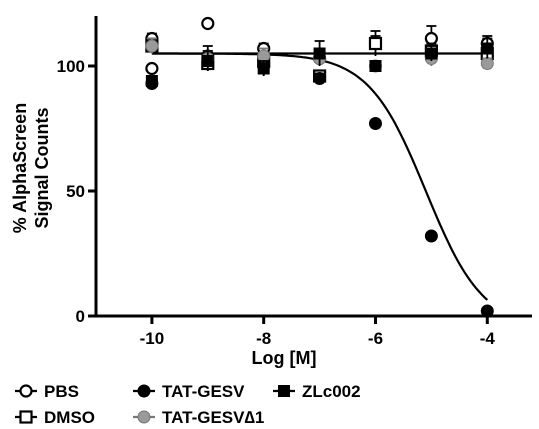 This screenshot has height=429, width=539. What do you see at coordinates (152, 338) in the screenshot?
I see `x-tick-label: -10` at bounding box center [152, 338].